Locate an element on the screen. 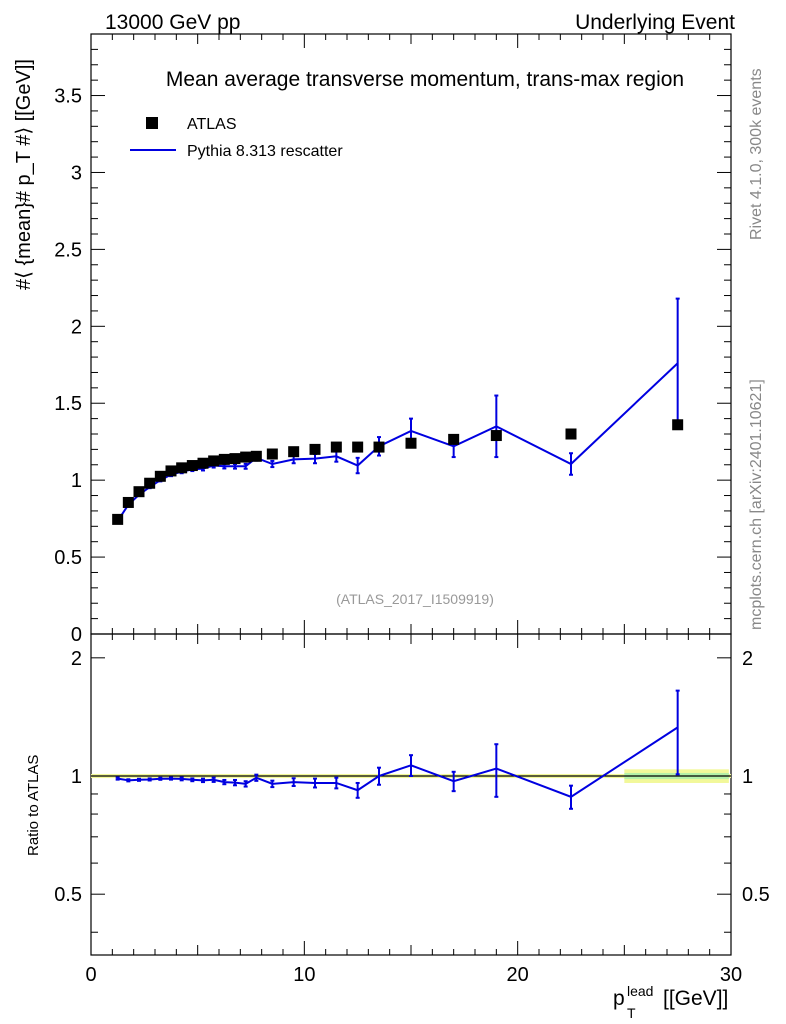 Image resolution: width=786 pixels, height=1024 pixels. x-axis-label: p lead T [[GeV]] is located at coordinates (670, 1002).